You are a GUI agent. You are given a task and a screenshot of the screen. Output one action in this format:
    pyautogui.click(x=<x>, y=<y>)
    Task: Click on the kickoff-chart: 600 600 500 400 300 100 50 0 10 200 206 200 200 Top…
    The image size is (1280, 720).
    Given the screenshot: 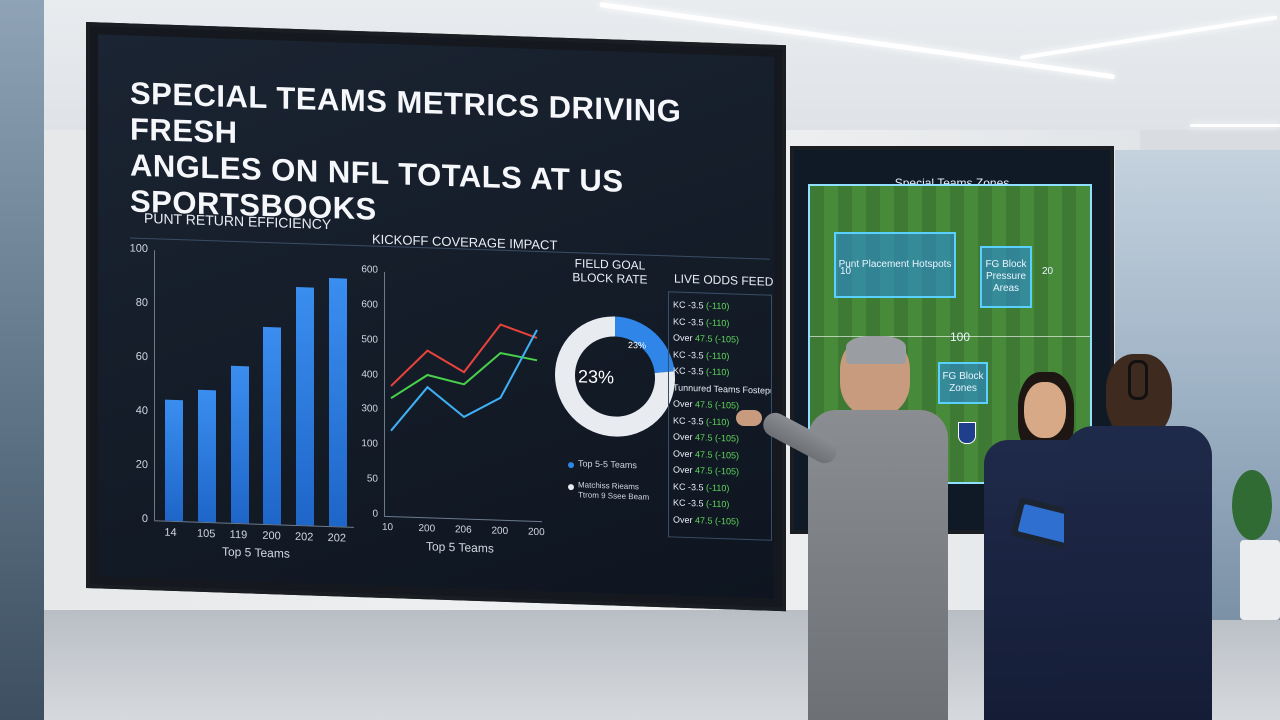 What is the action you would take?
    pyautogui.click(x=456, y=411)
    